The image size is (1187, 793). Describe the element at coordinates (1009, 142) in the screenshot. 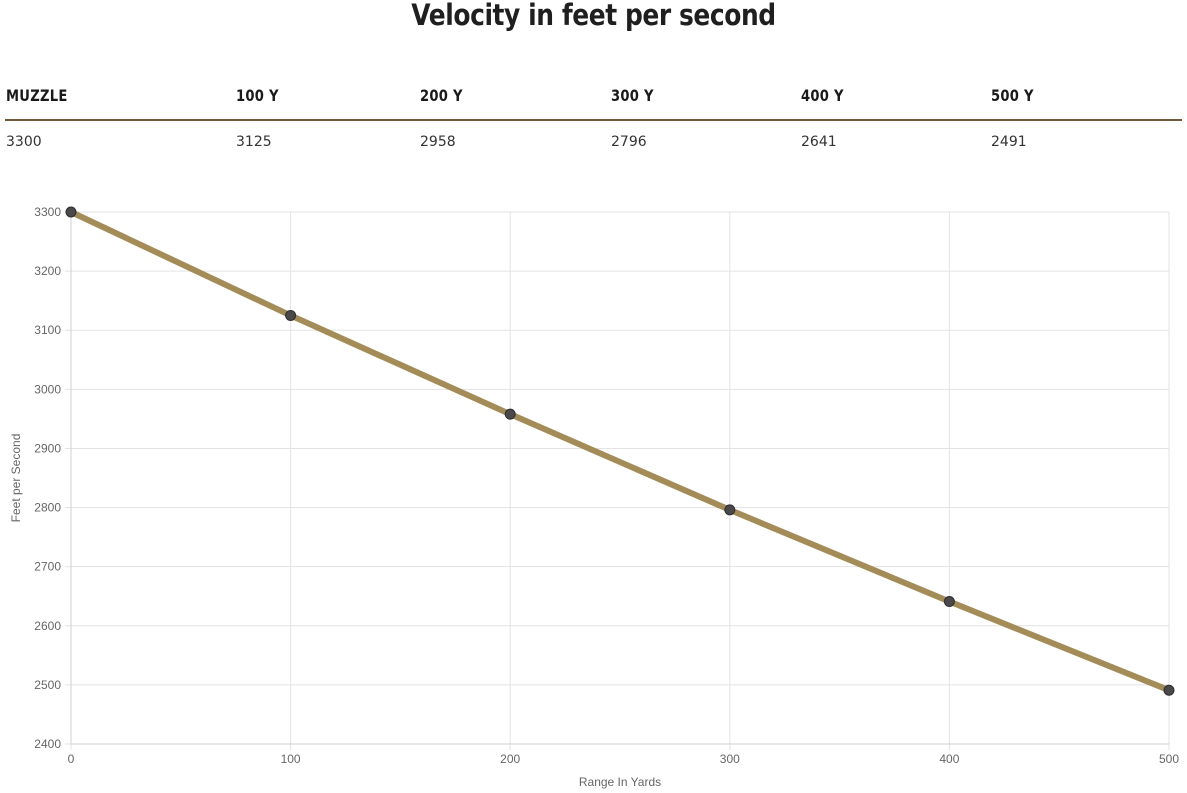

I see `table-cell-500y: 2491` at that location.